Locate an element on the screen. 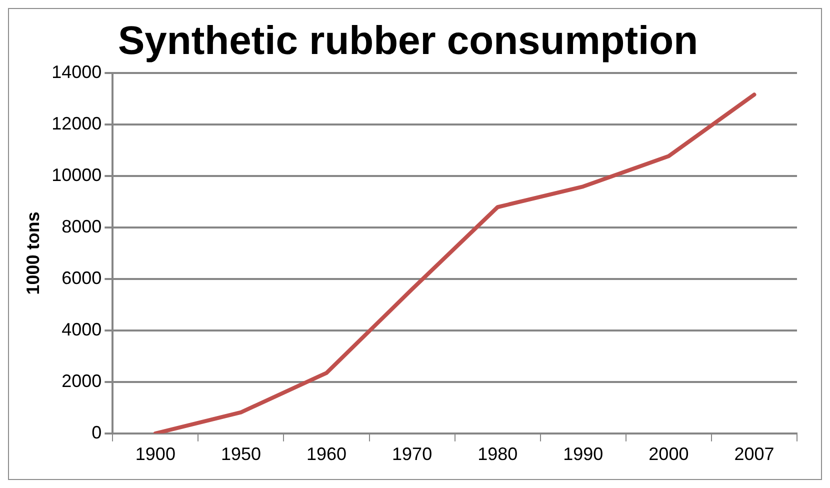  y-tick-label: 0 is located at coordinates (97, 432).